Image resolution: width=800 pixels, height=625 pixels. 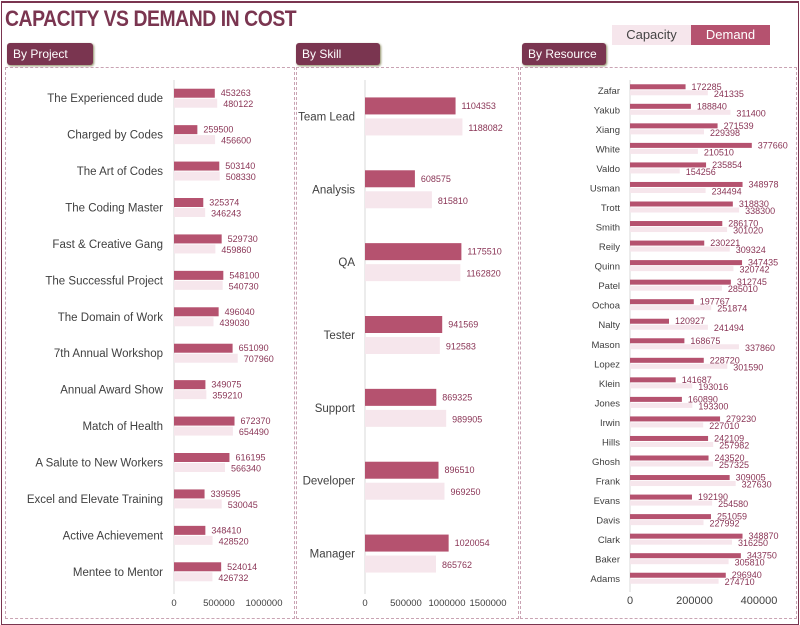 What do you see at coordinates (734, 445) in the screenshot?
I see `capacity-value-label: 257982` at bounding box center [734, 445].